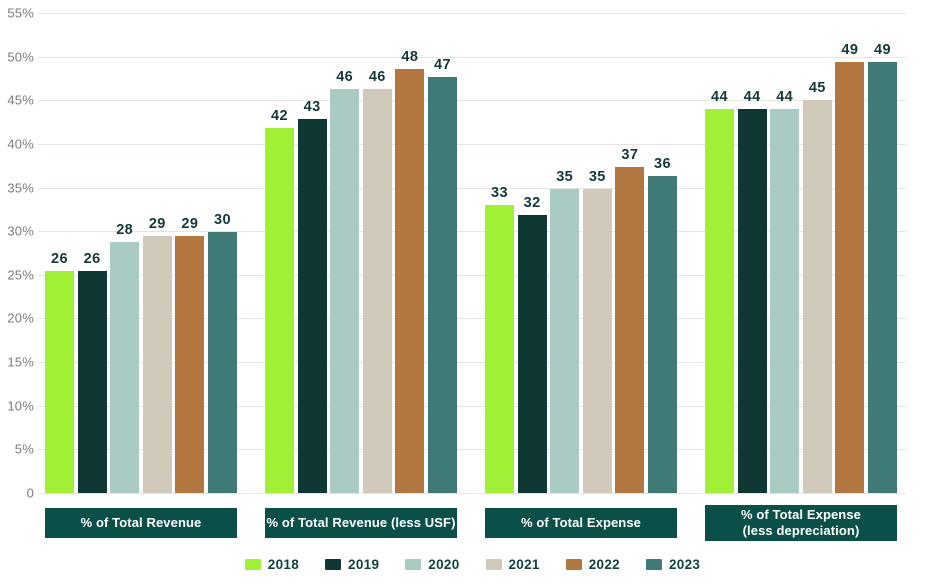  I want to click on bar-value-label: 45, so click(817, 88).